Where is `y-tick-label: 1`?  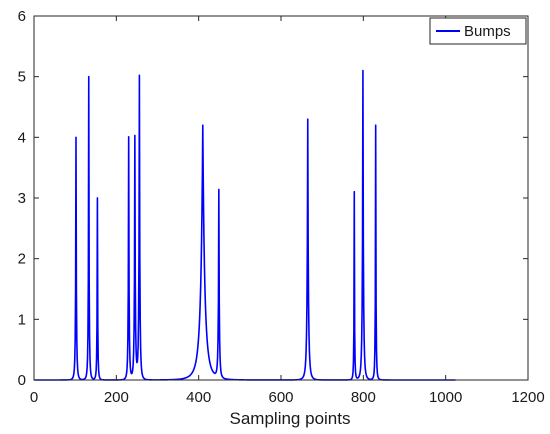 y-tick-label: 1 is located at coordinates (22, 319).